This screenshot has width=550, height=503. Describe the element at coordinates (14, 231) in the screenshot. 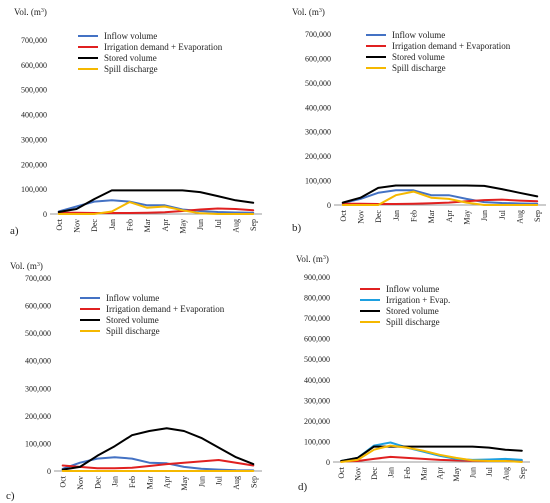

I see `panel-letter: a)` at that location.